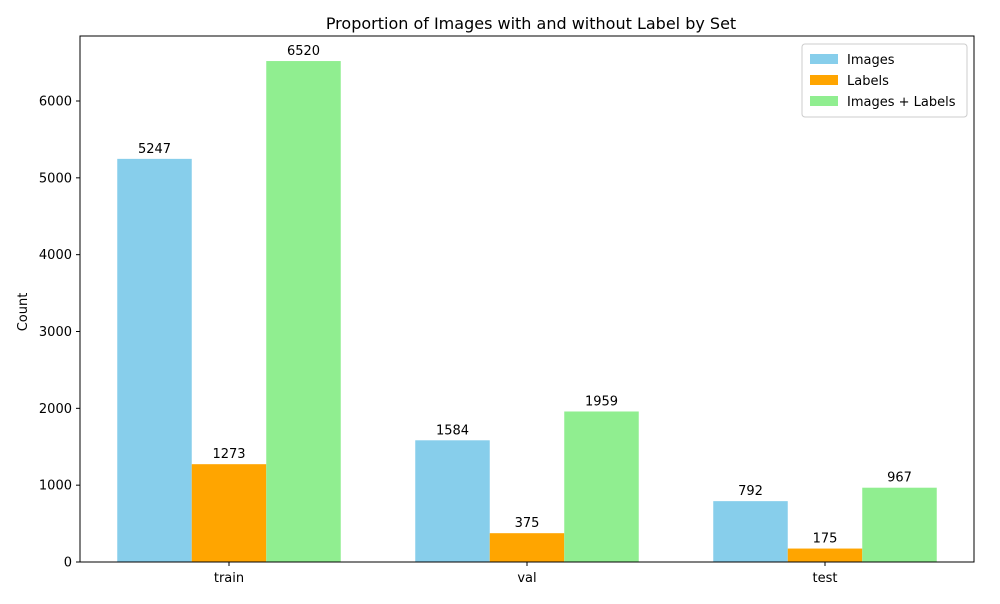  What do you see at coordinates (55, 255) in the screenshot?
I see `y-tick-label: 4000` at bounding box center [55, 255].